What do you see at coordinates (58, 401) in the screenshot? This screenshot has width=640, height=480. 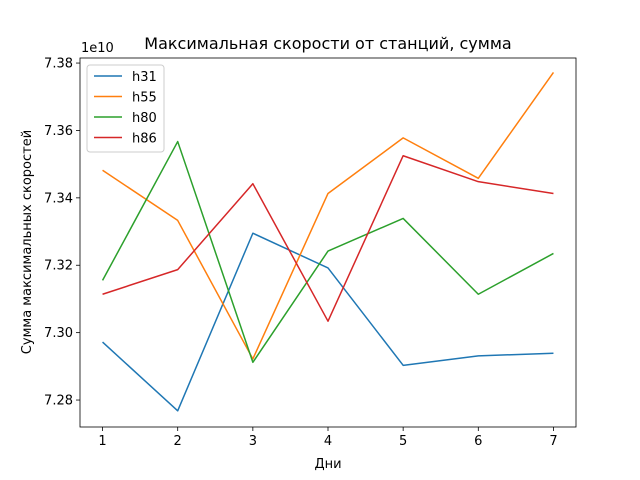 I see `y-tick-label: 7.28` at bounding box center [58, 401].